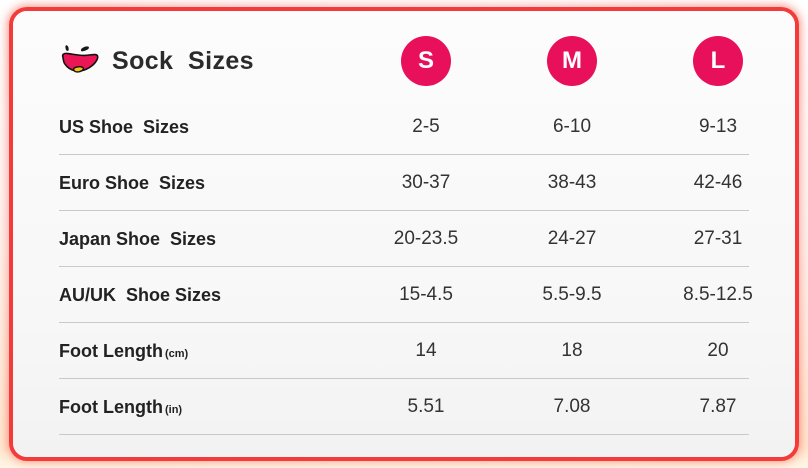 This screenshot has height=468, width=808. I want to click on table-row: US Shoe Sizes 2-5 6-10 9-13, so click(404, 127).